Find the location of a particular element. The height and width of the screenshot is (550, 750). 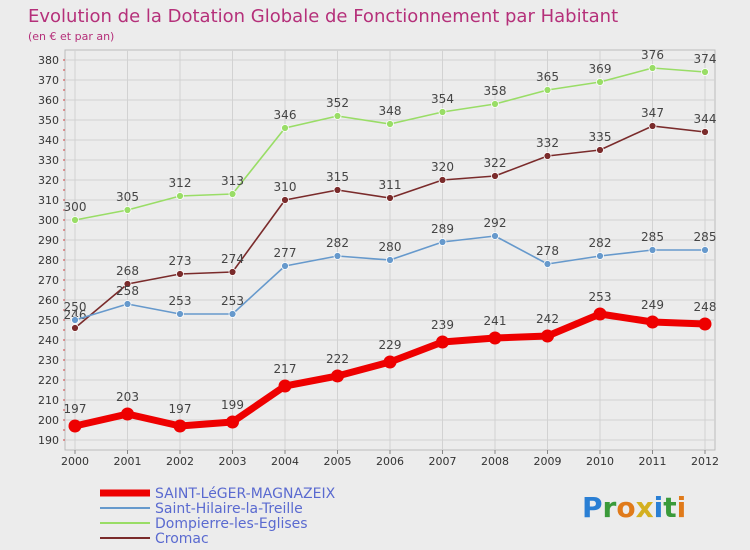

data-label: 239 is located at coordinates (442, 325).